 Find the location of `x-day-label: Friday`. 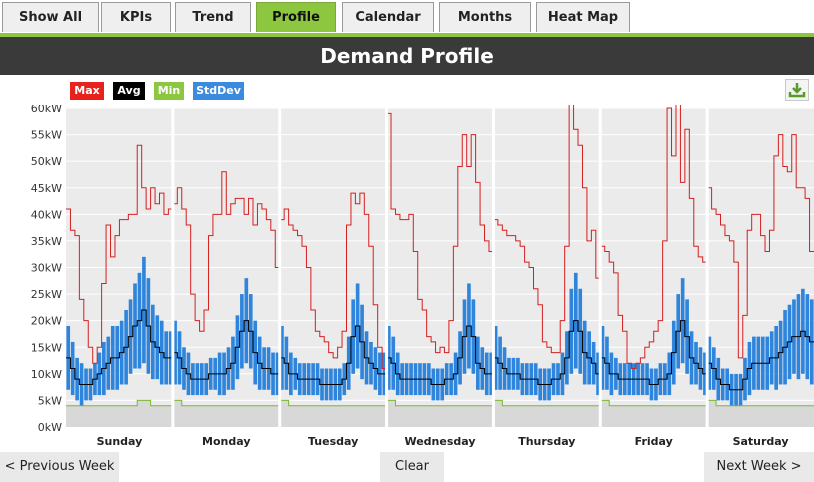

x-day-label: Friday is located at coordinates (654, 441).